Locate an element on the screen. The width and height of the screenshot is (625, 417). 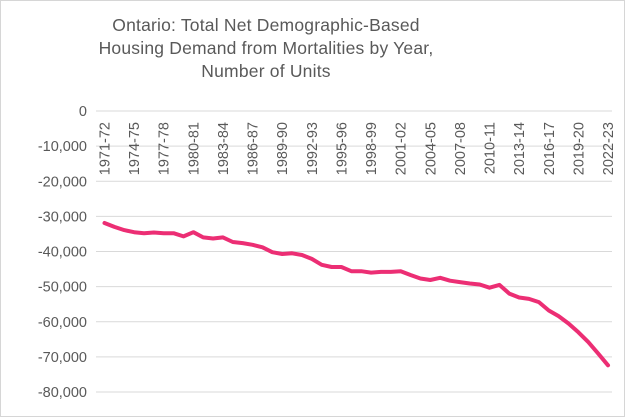
y-axis-tick-label: -80,000 is located at coordinates (62, 393).